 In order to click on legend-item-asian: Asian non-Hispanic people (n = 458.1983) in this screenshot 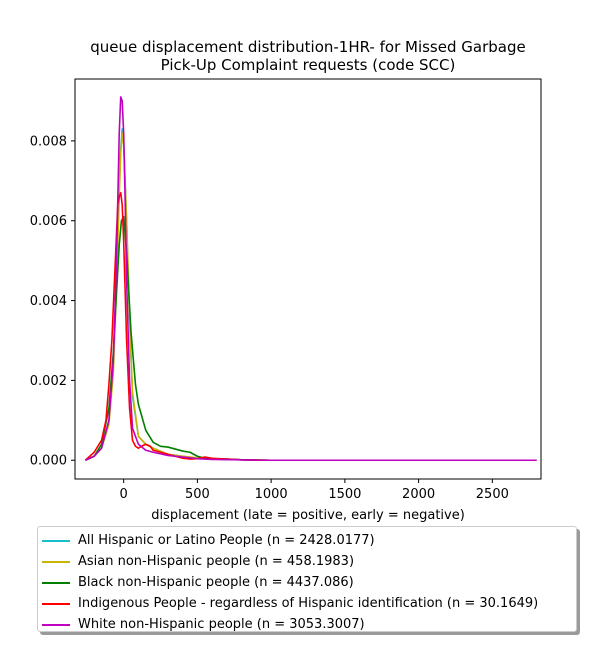, I will do `click(198, 561)`.